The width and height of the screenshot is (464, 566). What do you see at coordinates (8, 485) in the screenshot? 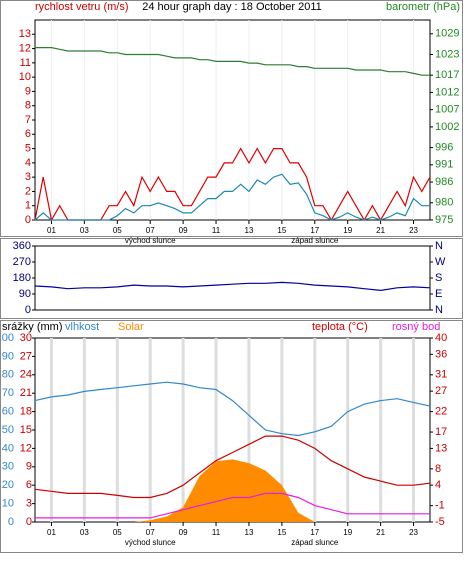
I see `y-tick-label: 20` at bounding box center [8, 485].